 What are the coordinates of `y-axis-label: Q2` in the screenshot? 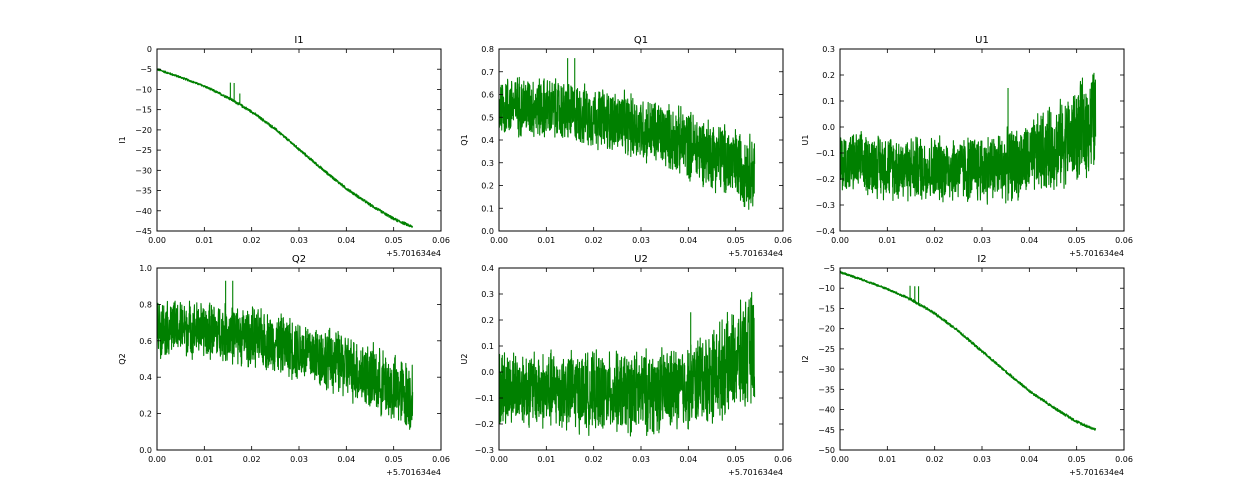 It's located at (122, 358).